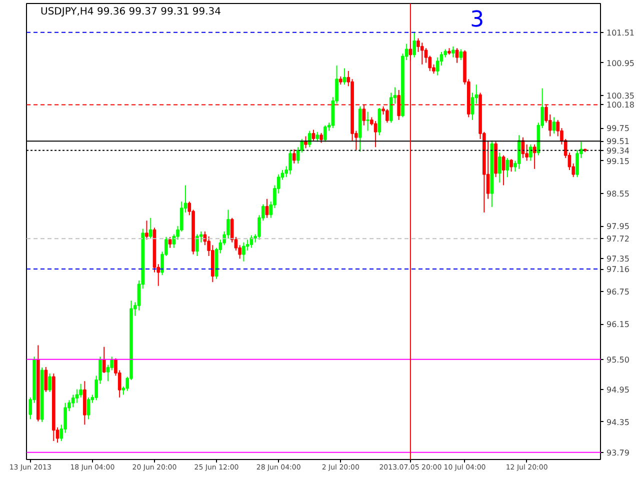  I want to click on y-tick-label: 94.95, so click(618, 389).